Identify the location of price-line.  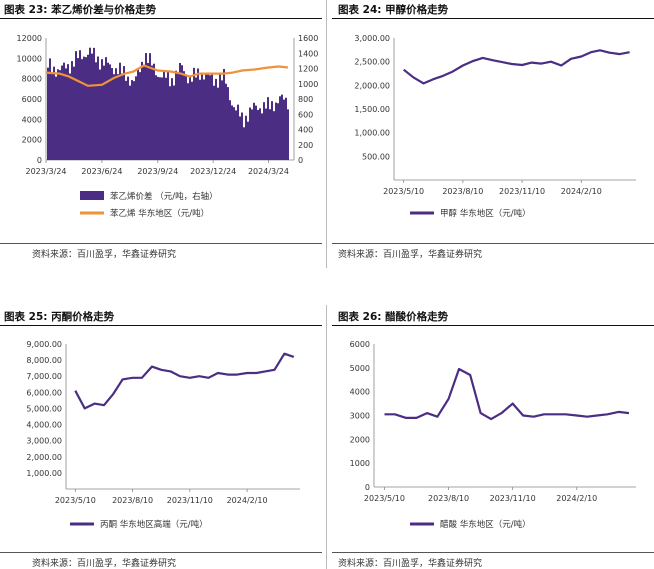
(516, 67).